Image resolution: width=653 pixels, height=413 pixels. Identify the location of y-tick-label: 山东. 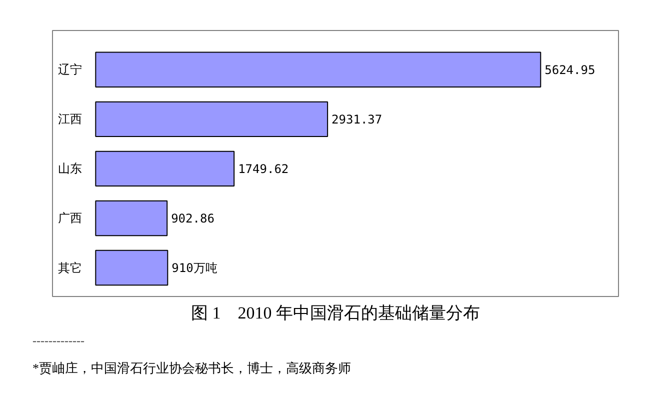
(70, 169).